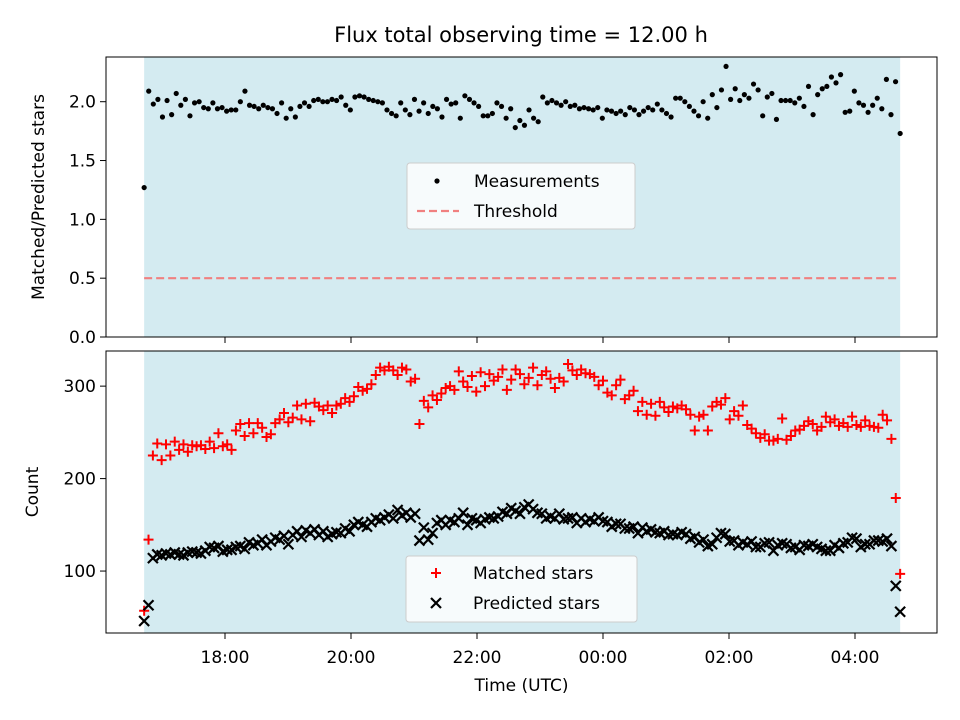  Describe the element at coordinates (80, 572) in the screenshot. I see `y-tick-label: 100` at that location.